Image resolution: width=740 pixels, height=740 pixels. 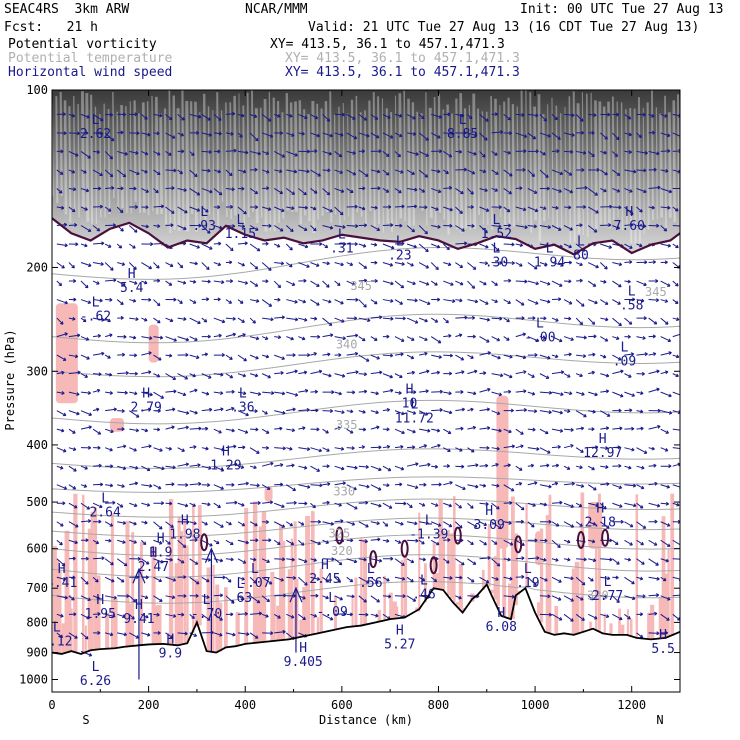 What do you see at coordinates (410, 390) in the screenshot?
I see `extremum-marker: H` at bounding box center [410, 390].